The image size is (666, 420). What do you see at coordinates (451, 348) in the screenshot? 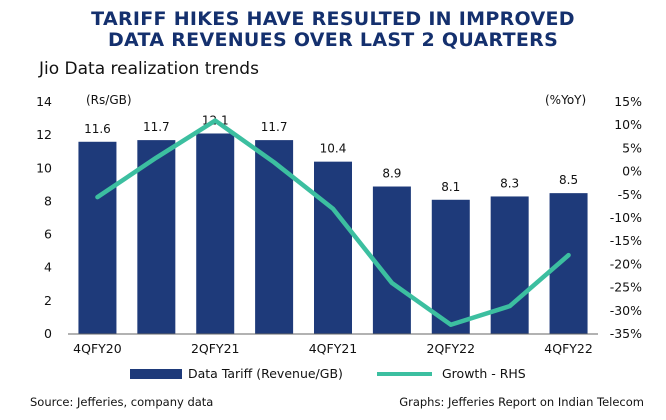
I see `x-axis-tick: 2QFY22` at bounding box center [451, 348].